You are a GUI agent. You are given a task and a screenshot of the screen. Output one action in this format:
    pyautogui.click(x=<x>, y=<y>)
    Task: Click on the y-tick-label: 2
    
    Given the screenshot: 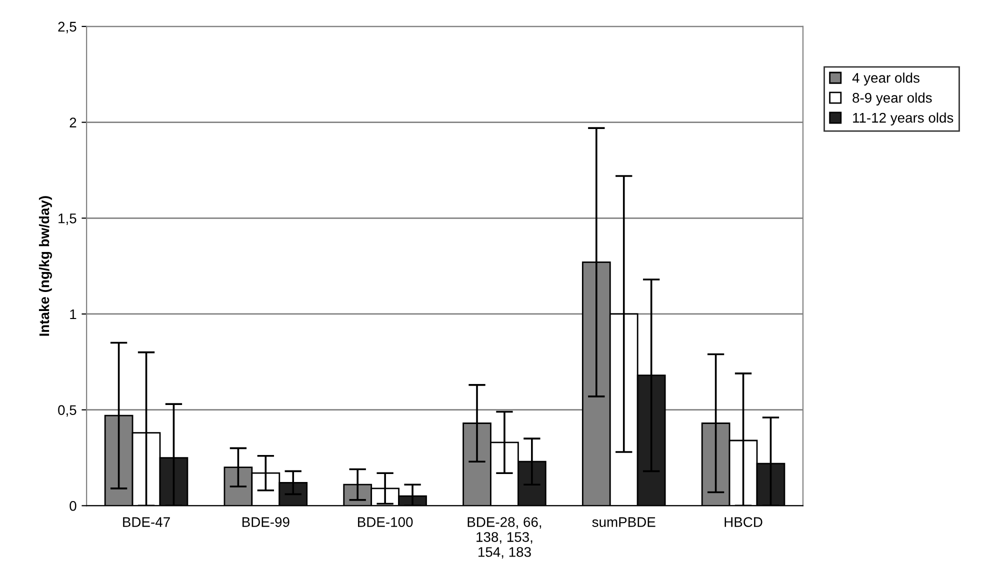 What is the action you would take?
    pyautogui.click(x=73, y=123)
    